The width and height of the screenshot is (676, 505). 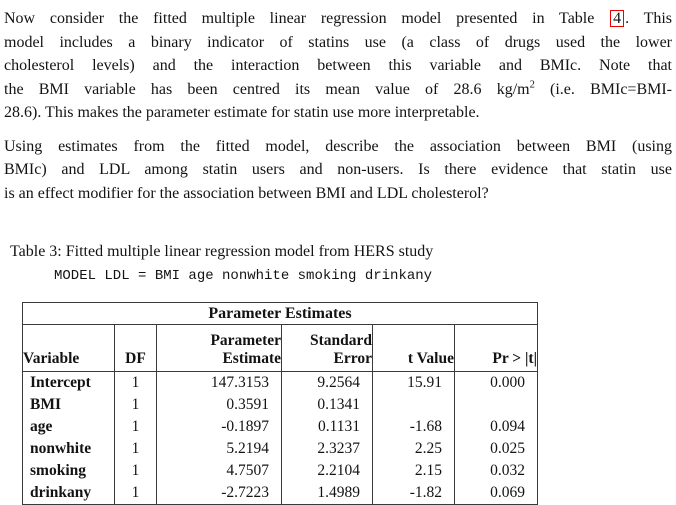 I want to click on cell-pr: 0.094, so click(x=507, y=426).